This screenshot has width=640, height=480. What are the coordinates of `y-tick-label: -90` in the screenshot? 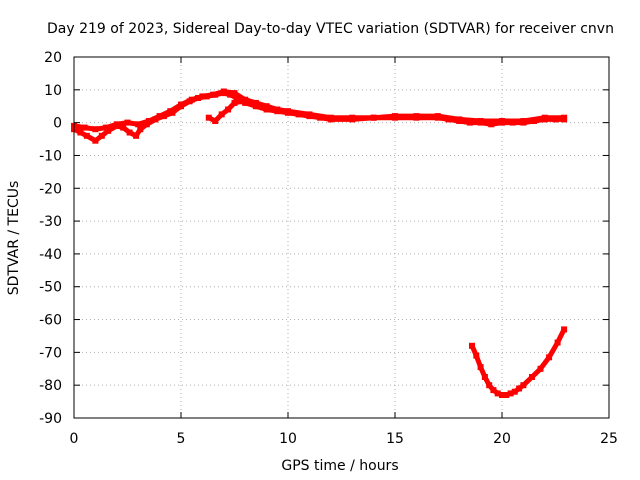 It's located at (50, 419).